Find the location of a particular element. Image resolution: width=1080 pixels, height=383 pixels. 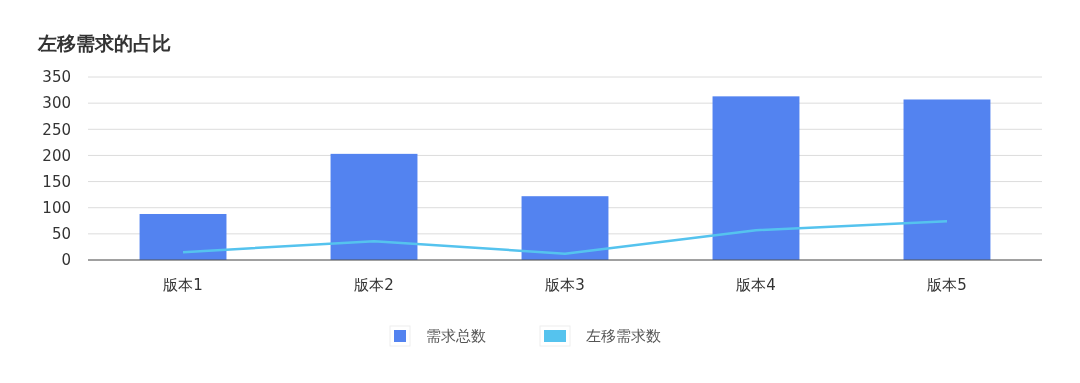

y-tick-label: 300 is located at coordinates (56, 103).